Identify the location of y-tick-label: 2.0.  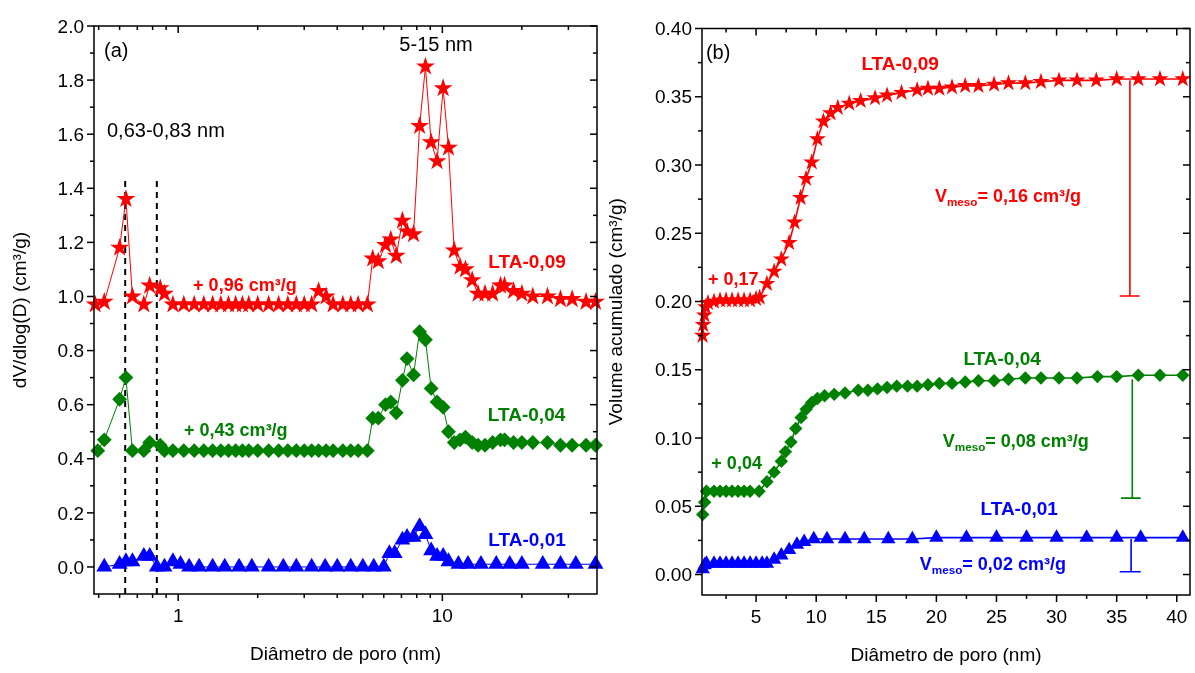
(70, 26).